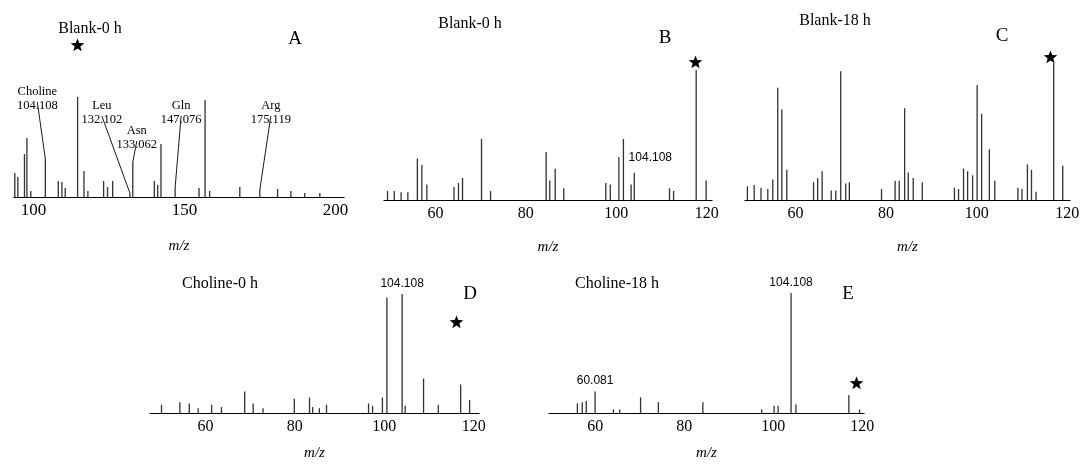 The image size is (1082, 464). What do you see at coordinates (1002, 34) in the screenshot?
I see `text: C` at bounding box center [1002, 34].